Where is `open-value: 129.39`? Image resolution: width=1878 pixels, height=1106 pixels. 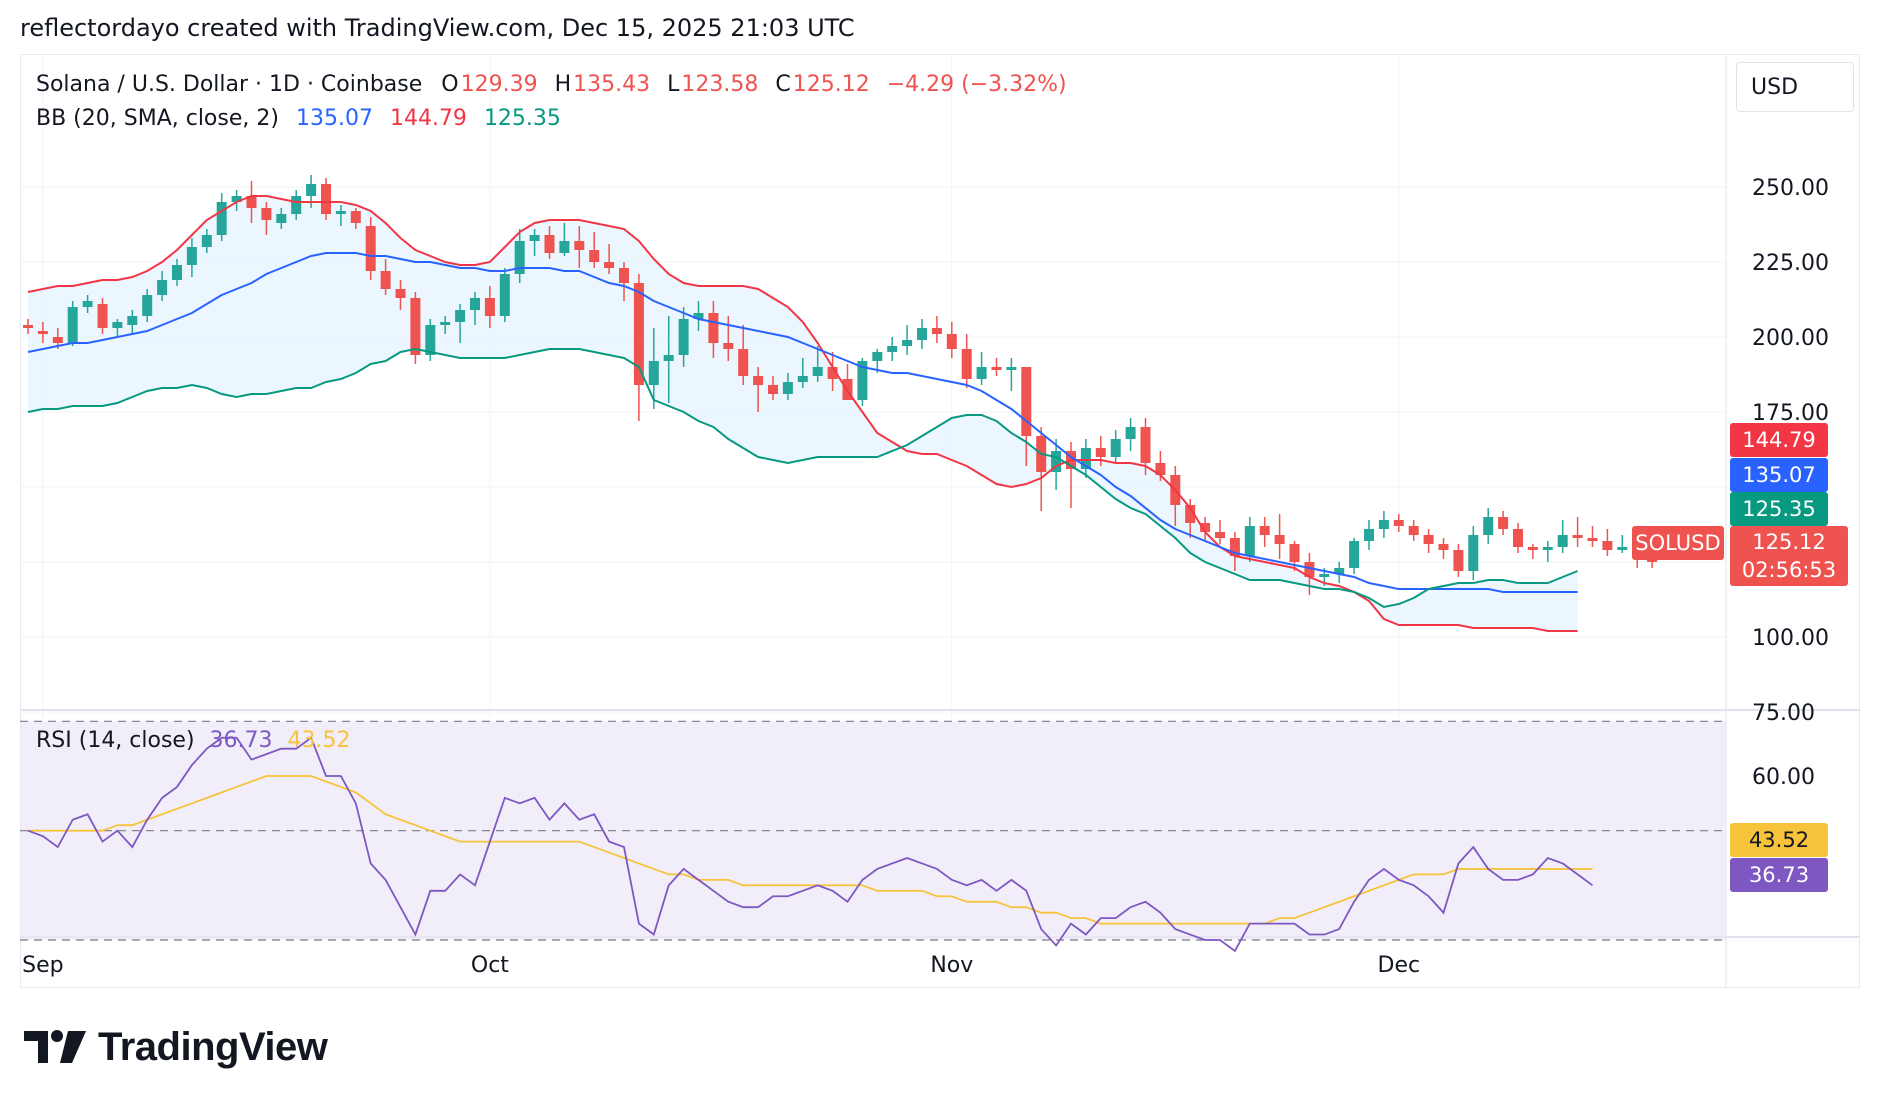
open-value: 129.39 is located at coordinates (499, 84).